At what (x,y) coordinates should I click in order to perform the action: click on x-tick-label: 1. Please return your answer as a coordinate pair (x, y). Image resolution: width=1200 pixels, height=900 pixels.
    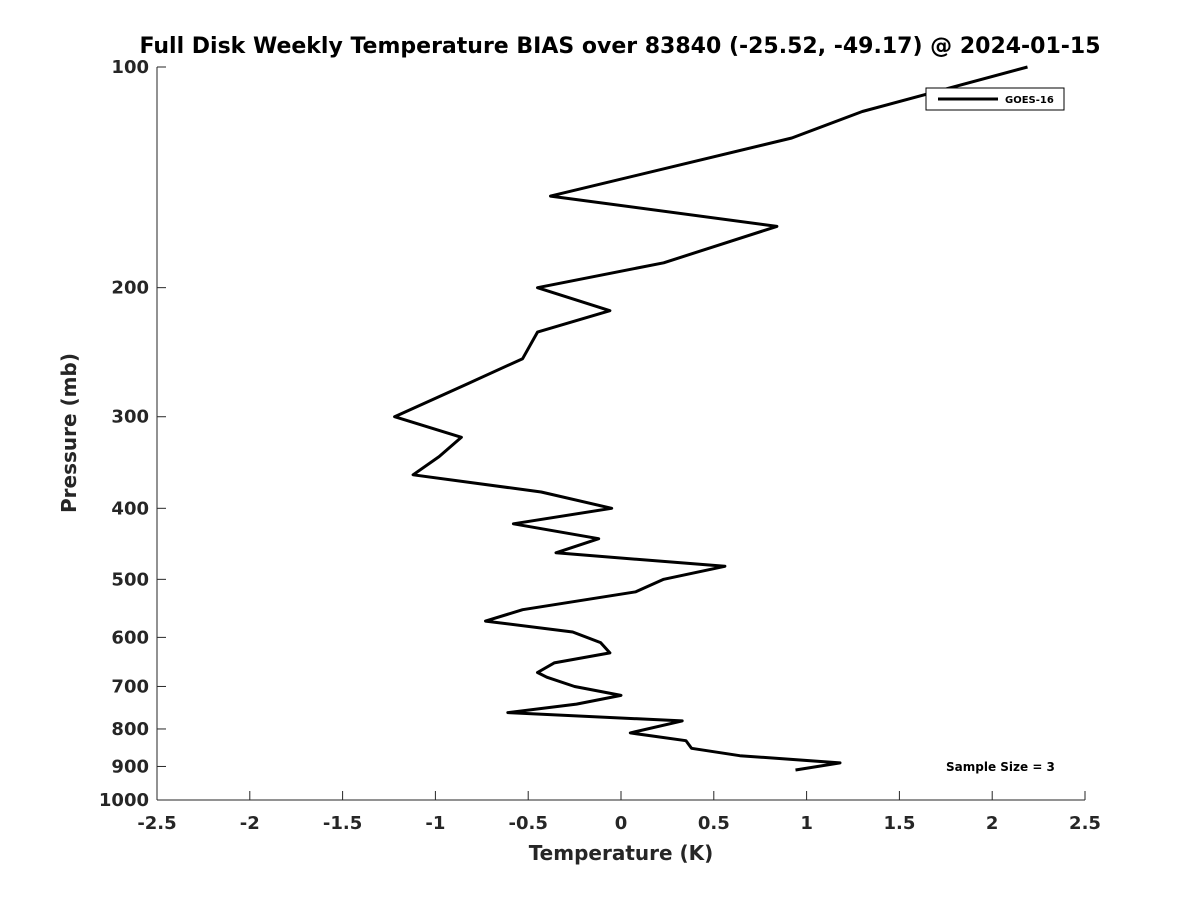
    Looking at the image, I should click on (806, 823).